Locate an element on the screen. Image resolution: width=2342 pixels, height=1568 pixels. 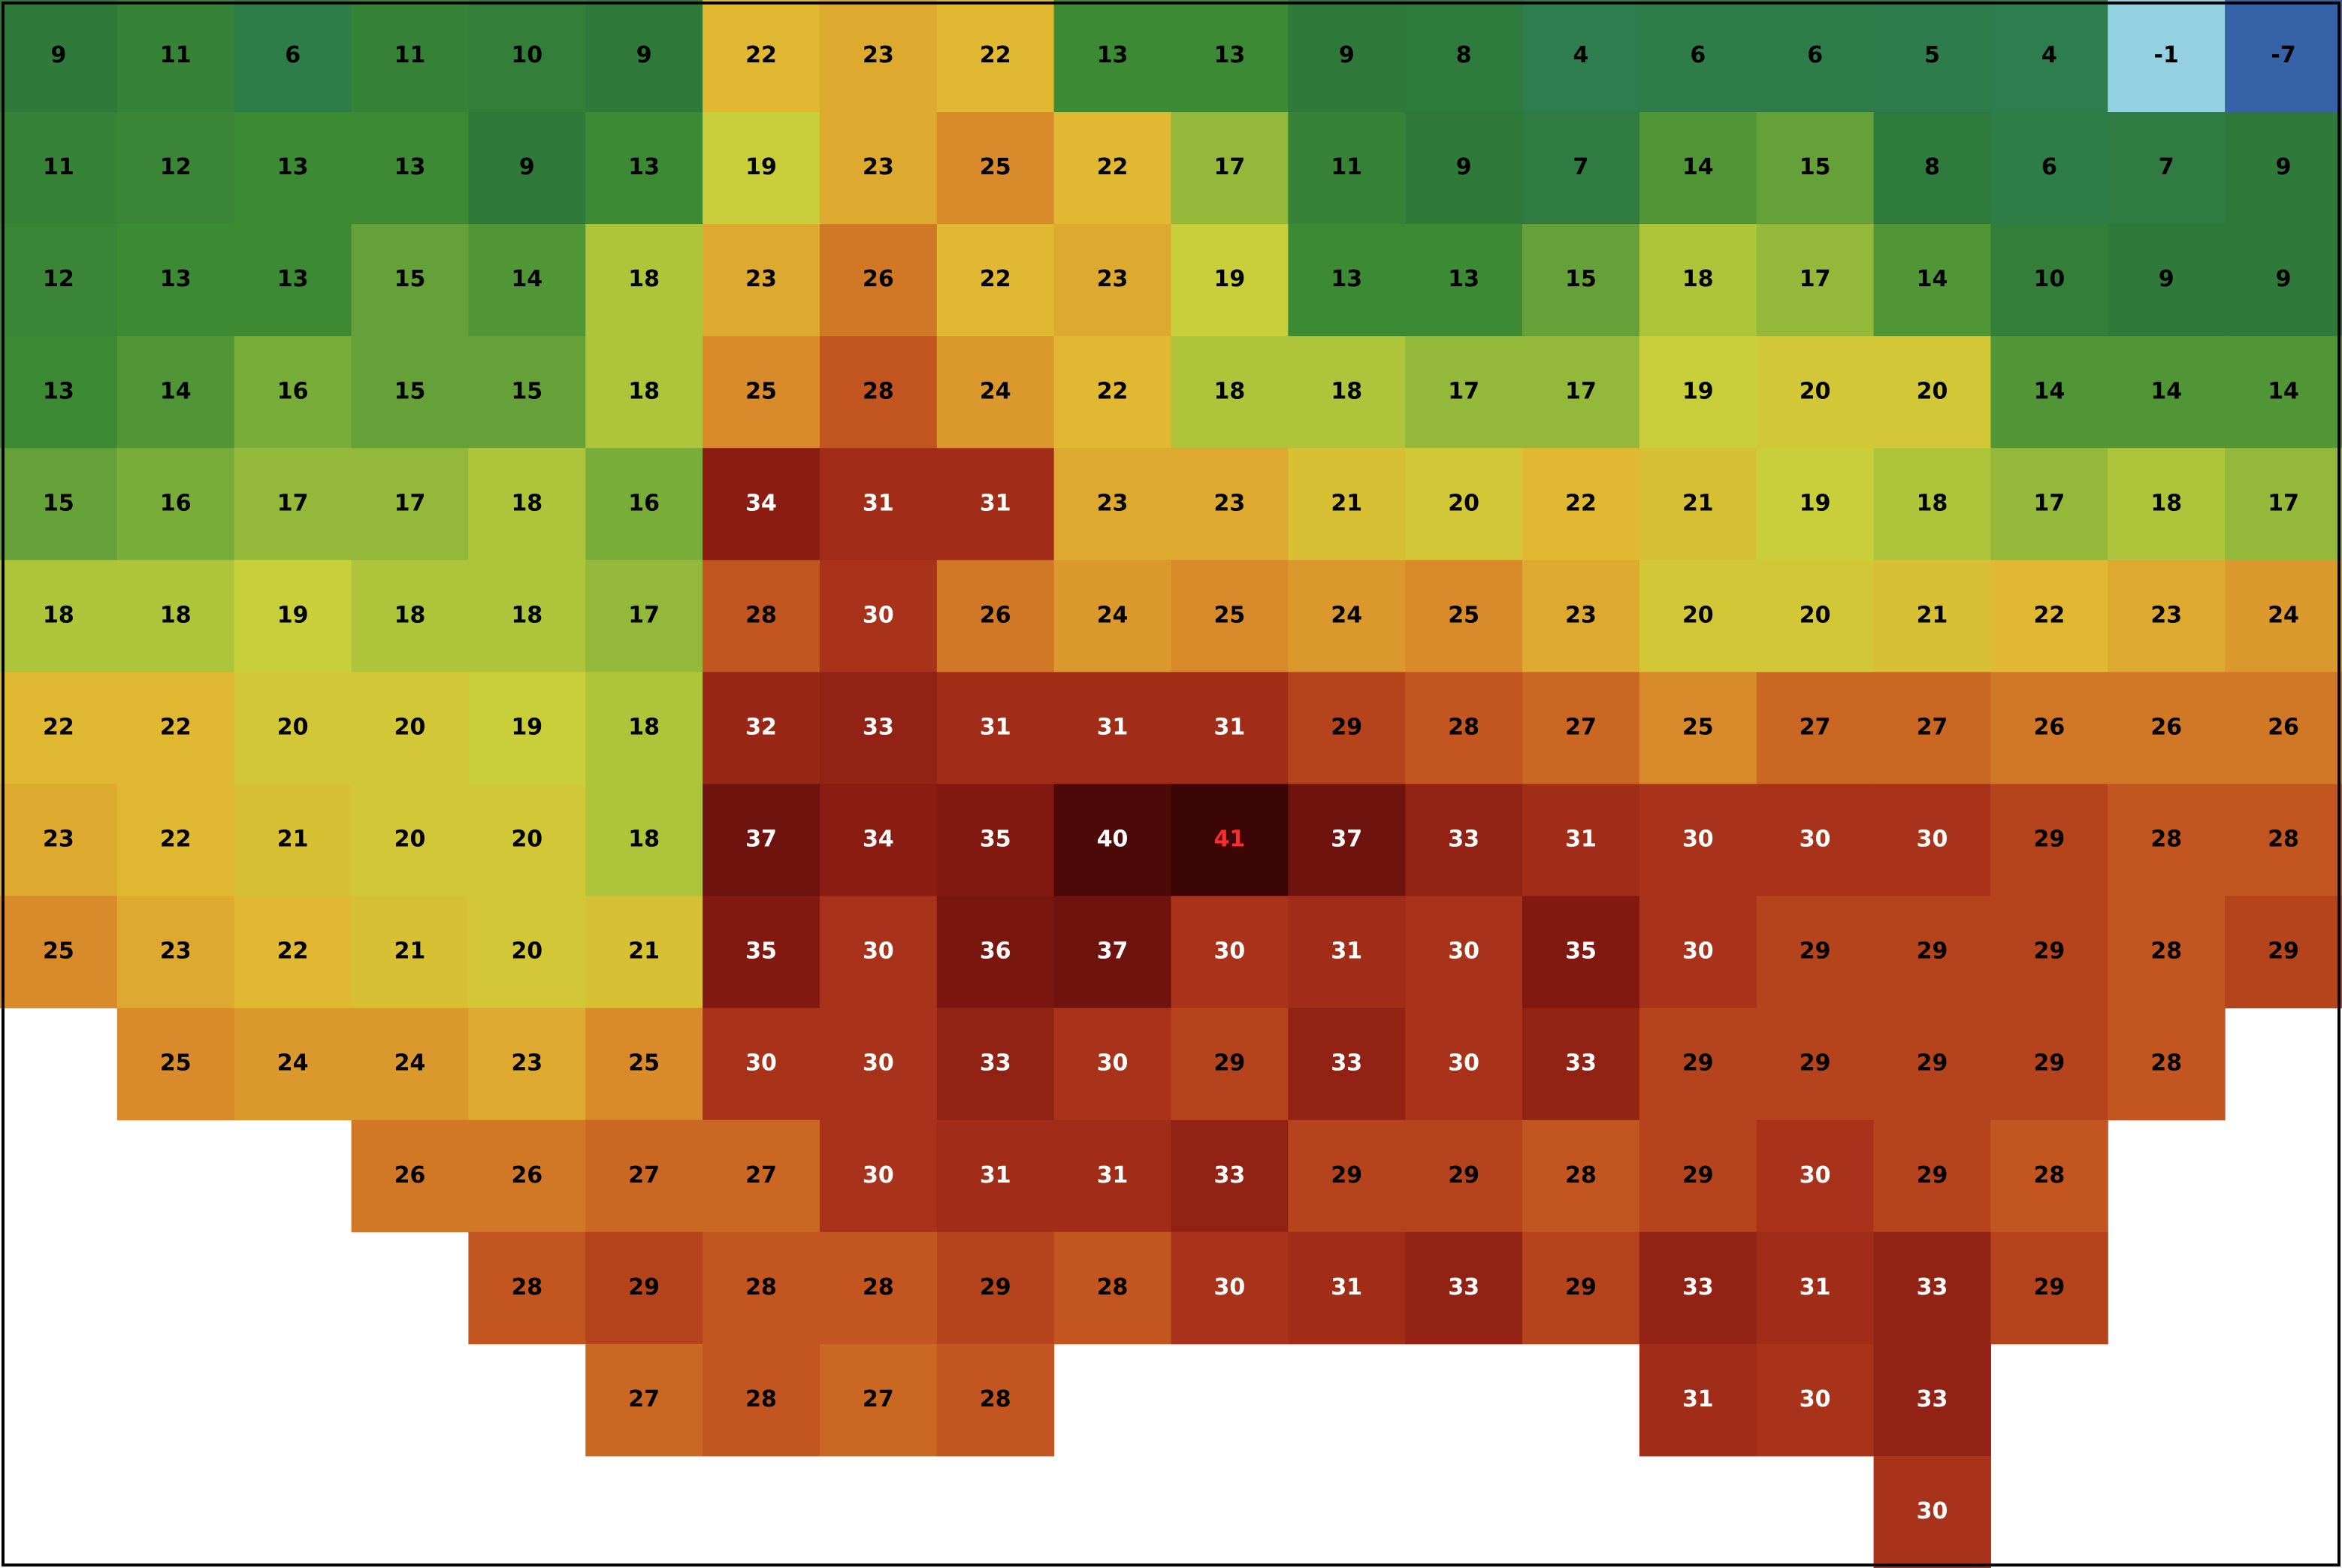
temperature-label: 13 is located at coordinates (293, 167).